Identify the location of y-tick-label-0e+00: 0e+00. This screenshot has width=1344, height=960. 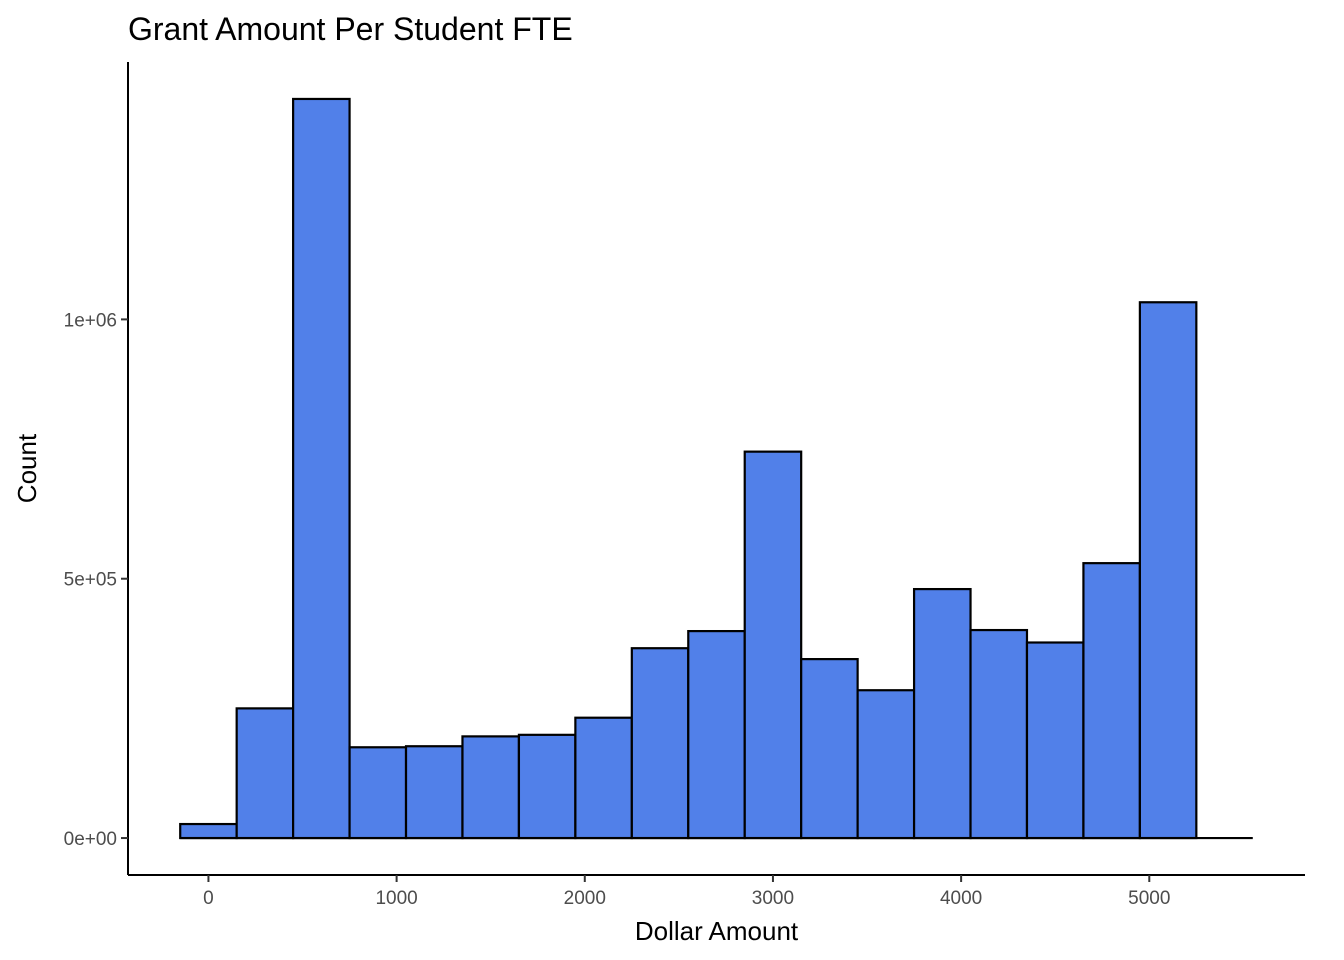
(90, 839).